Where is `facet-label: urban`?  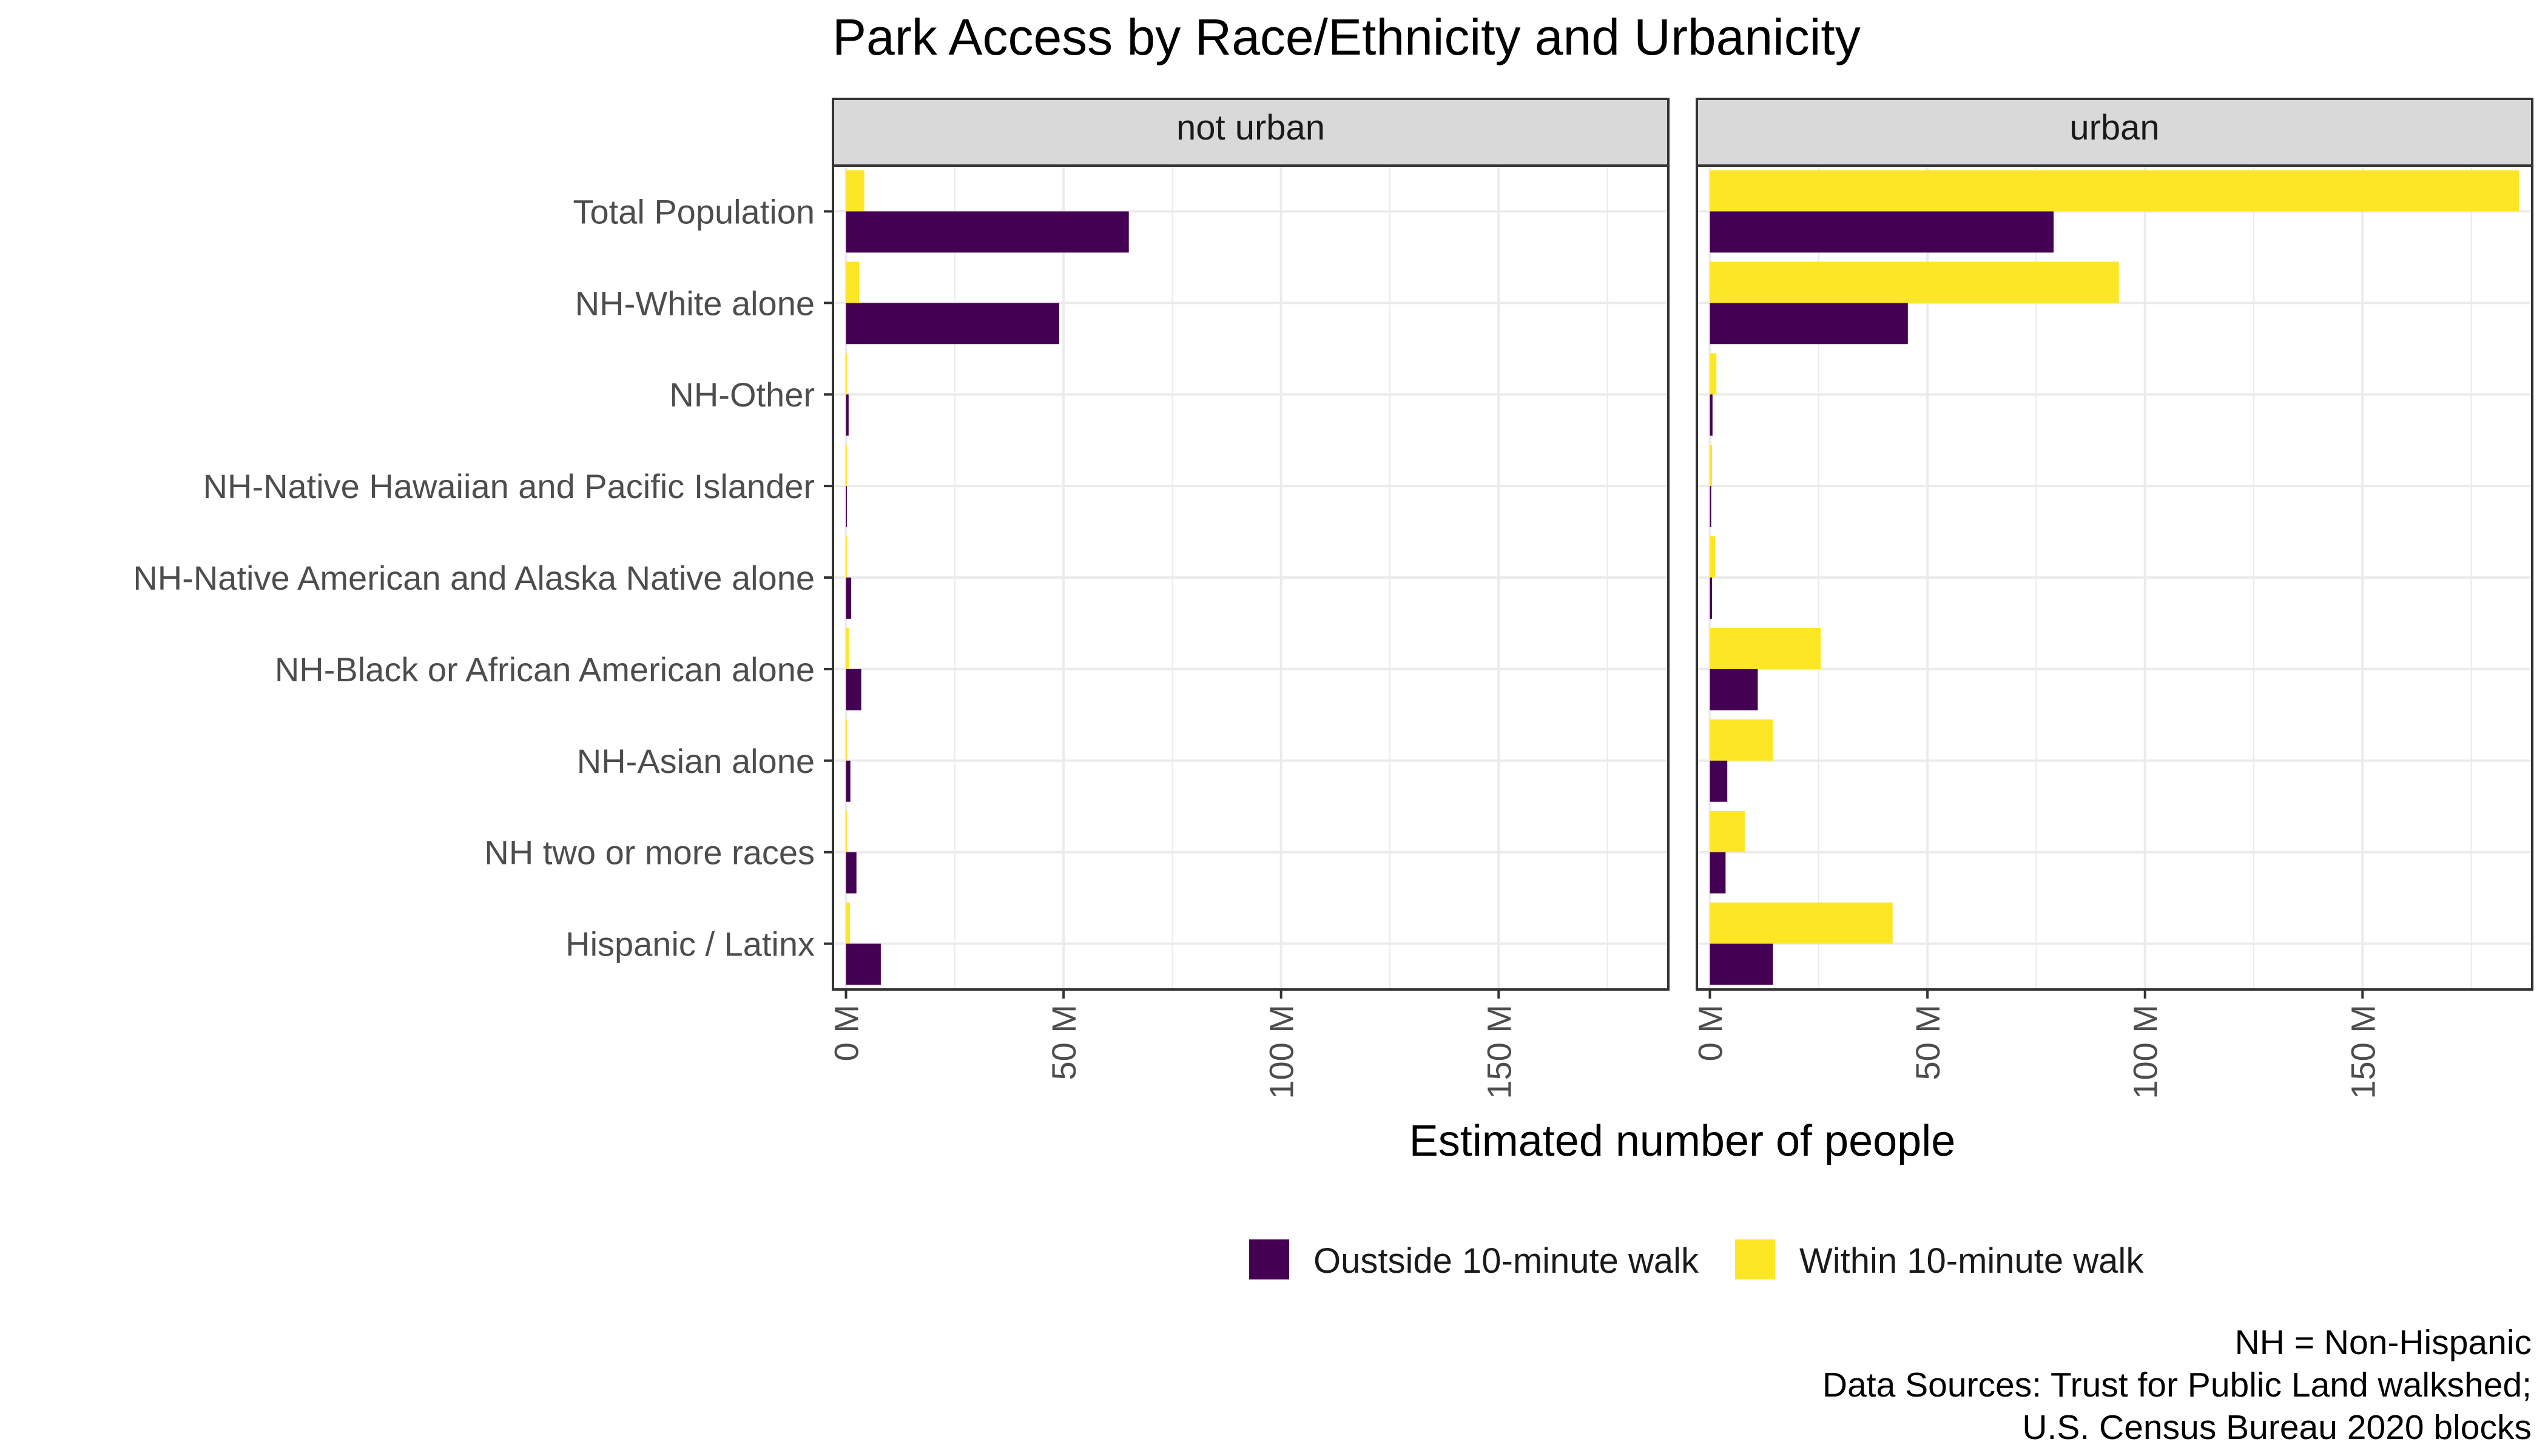
facet-label: urban is located at coordinates (2114, 127).